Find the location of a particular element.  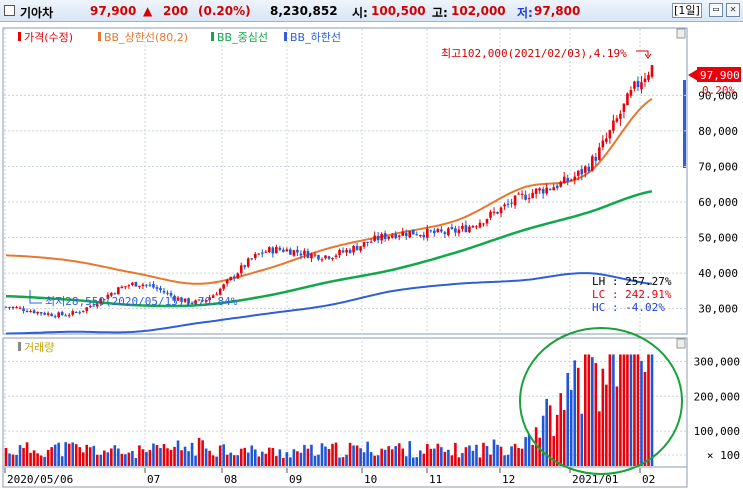

close-icon: ✕ is located at coordinates (733, 10).